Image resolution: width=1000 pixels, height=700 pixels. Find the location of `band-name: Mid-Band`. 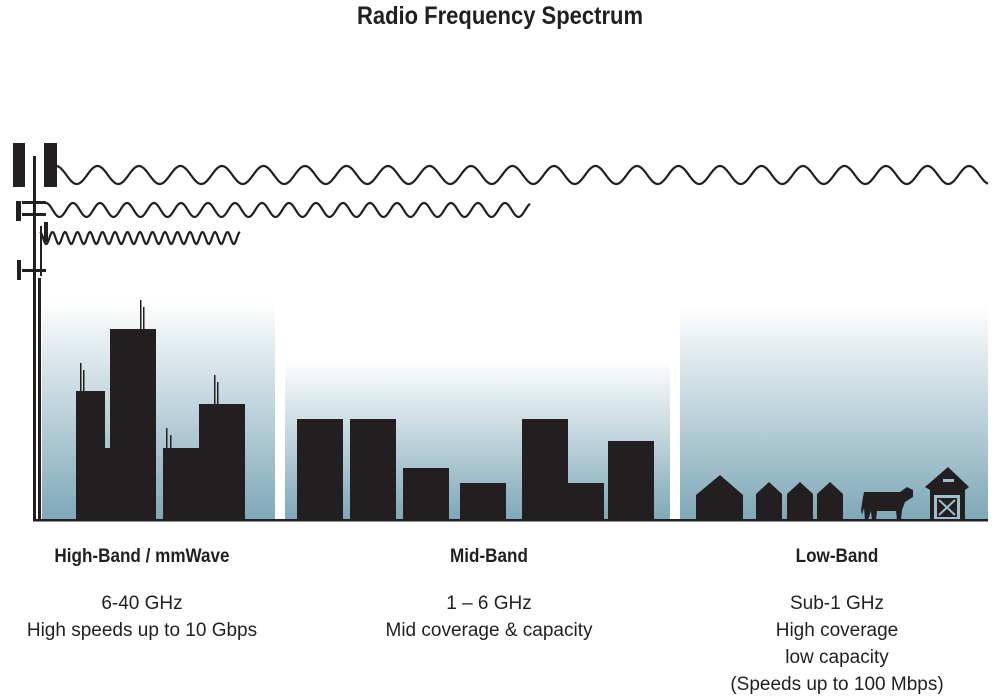

band-name: Mid-Band is located at coordinates (489, 556).